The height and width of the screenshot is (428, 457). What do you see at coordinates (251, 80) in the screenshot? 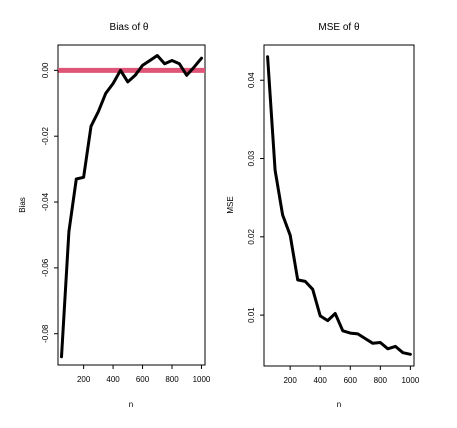
I see `mse-y-tick-label: 0.04` at bounding box center [251, 80].